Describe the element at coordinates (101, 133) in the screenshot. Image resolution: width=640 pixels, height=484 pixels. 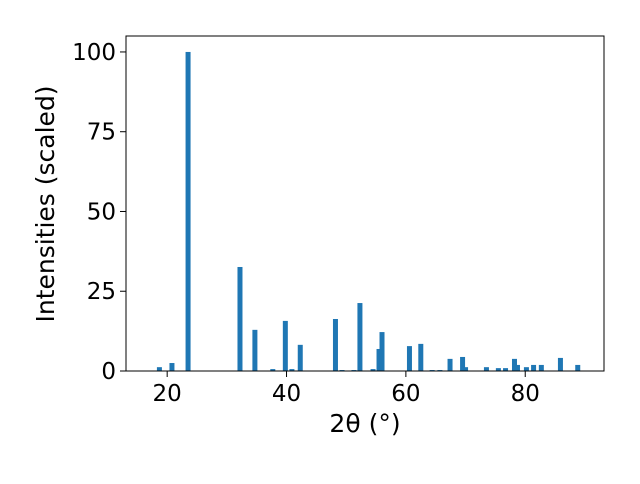
I see `y-tick-label: 75` at that location.